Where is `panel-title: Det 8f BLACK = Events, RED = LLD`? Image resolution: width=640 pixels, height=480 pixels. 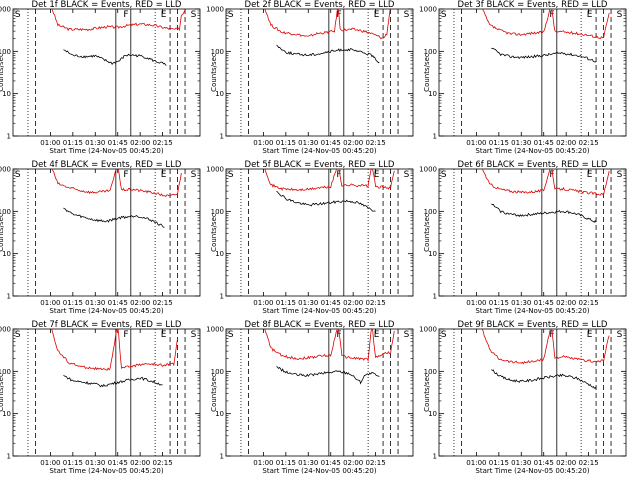 panel-title: Det 8f BLACK = Events, RED = LLD is located at coordinates (320, 325).